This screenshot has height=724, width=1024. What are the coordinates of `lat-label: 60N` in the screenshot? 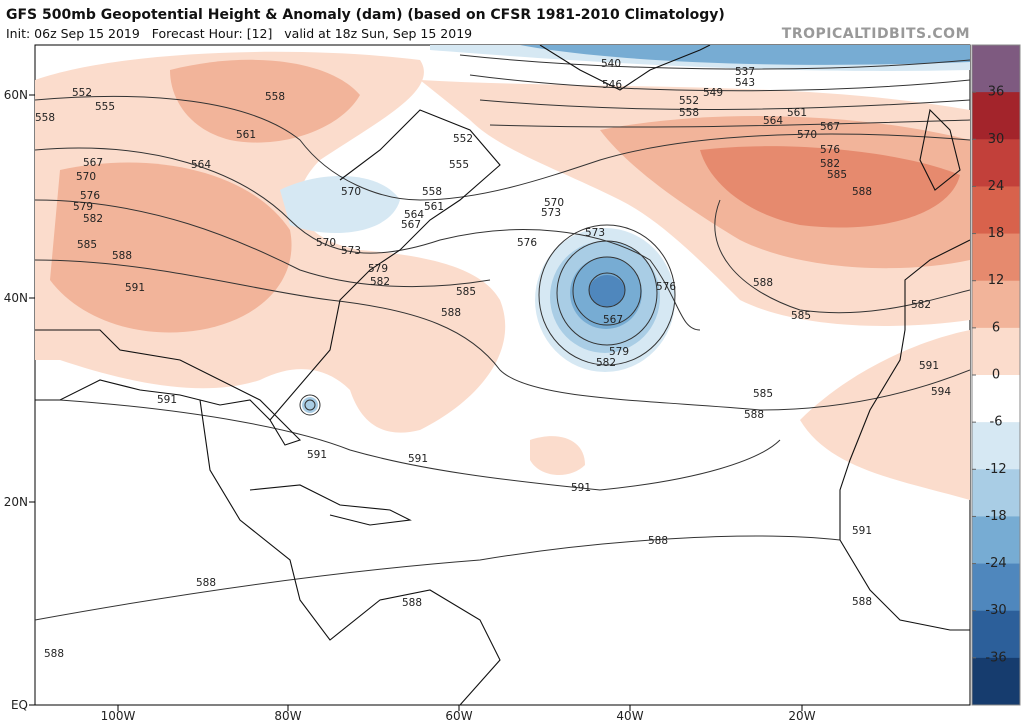 It's located at (16, 95).